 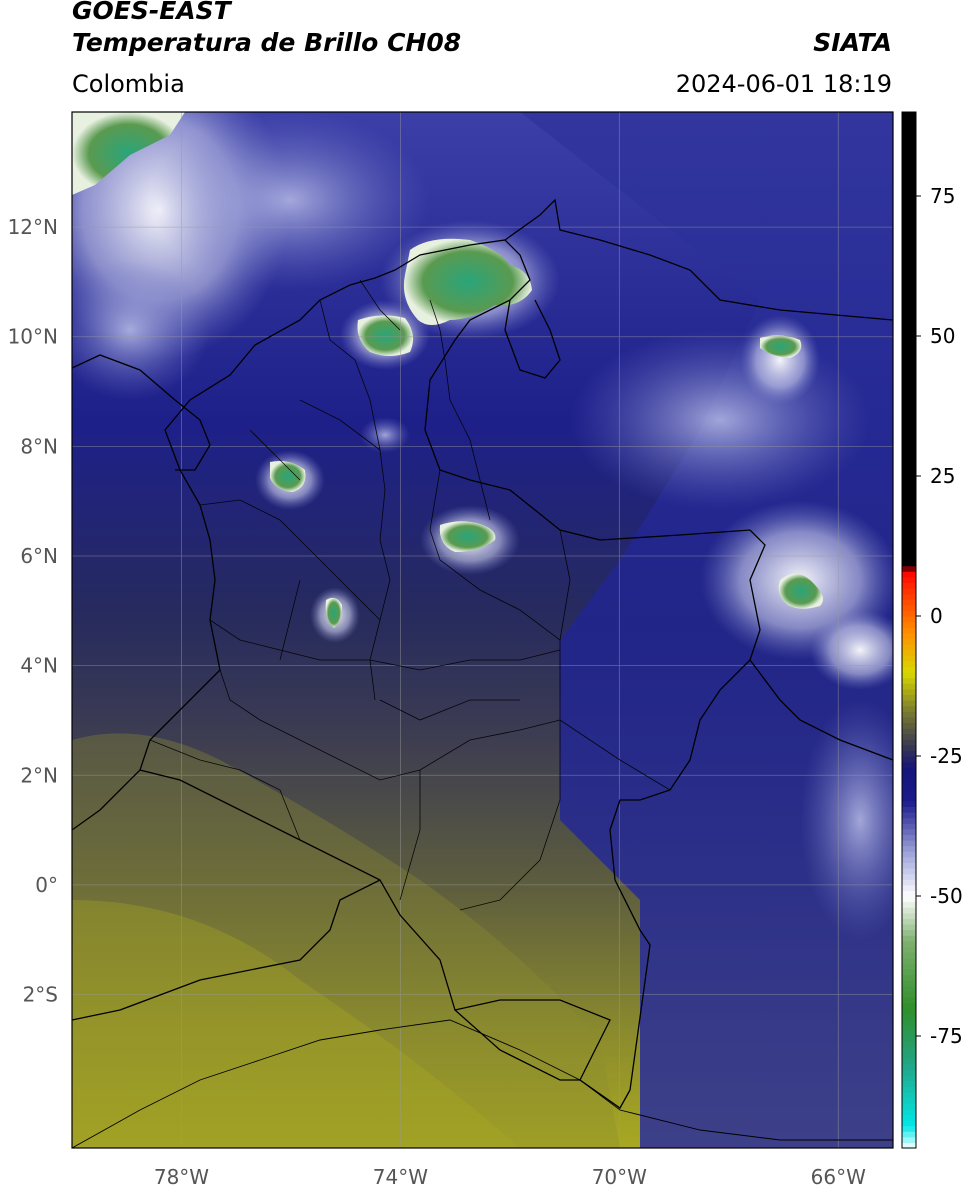 I want to click on river-line, so click(x=482, y=1083).